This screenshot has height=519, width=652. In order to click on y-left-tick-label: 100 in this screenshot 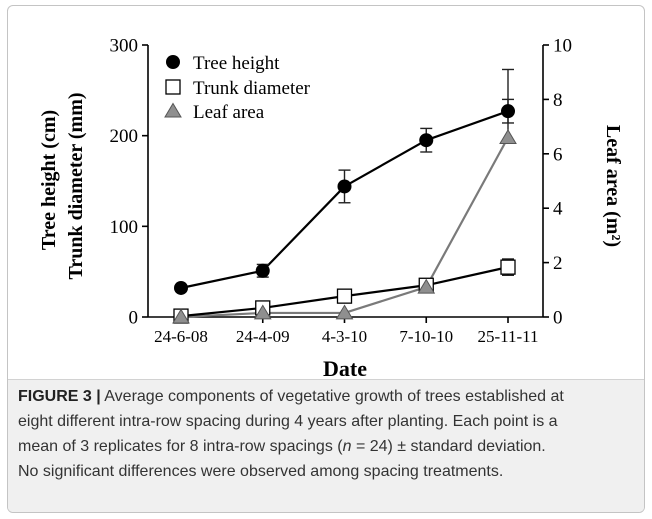, I will do `click(124, 227)`.